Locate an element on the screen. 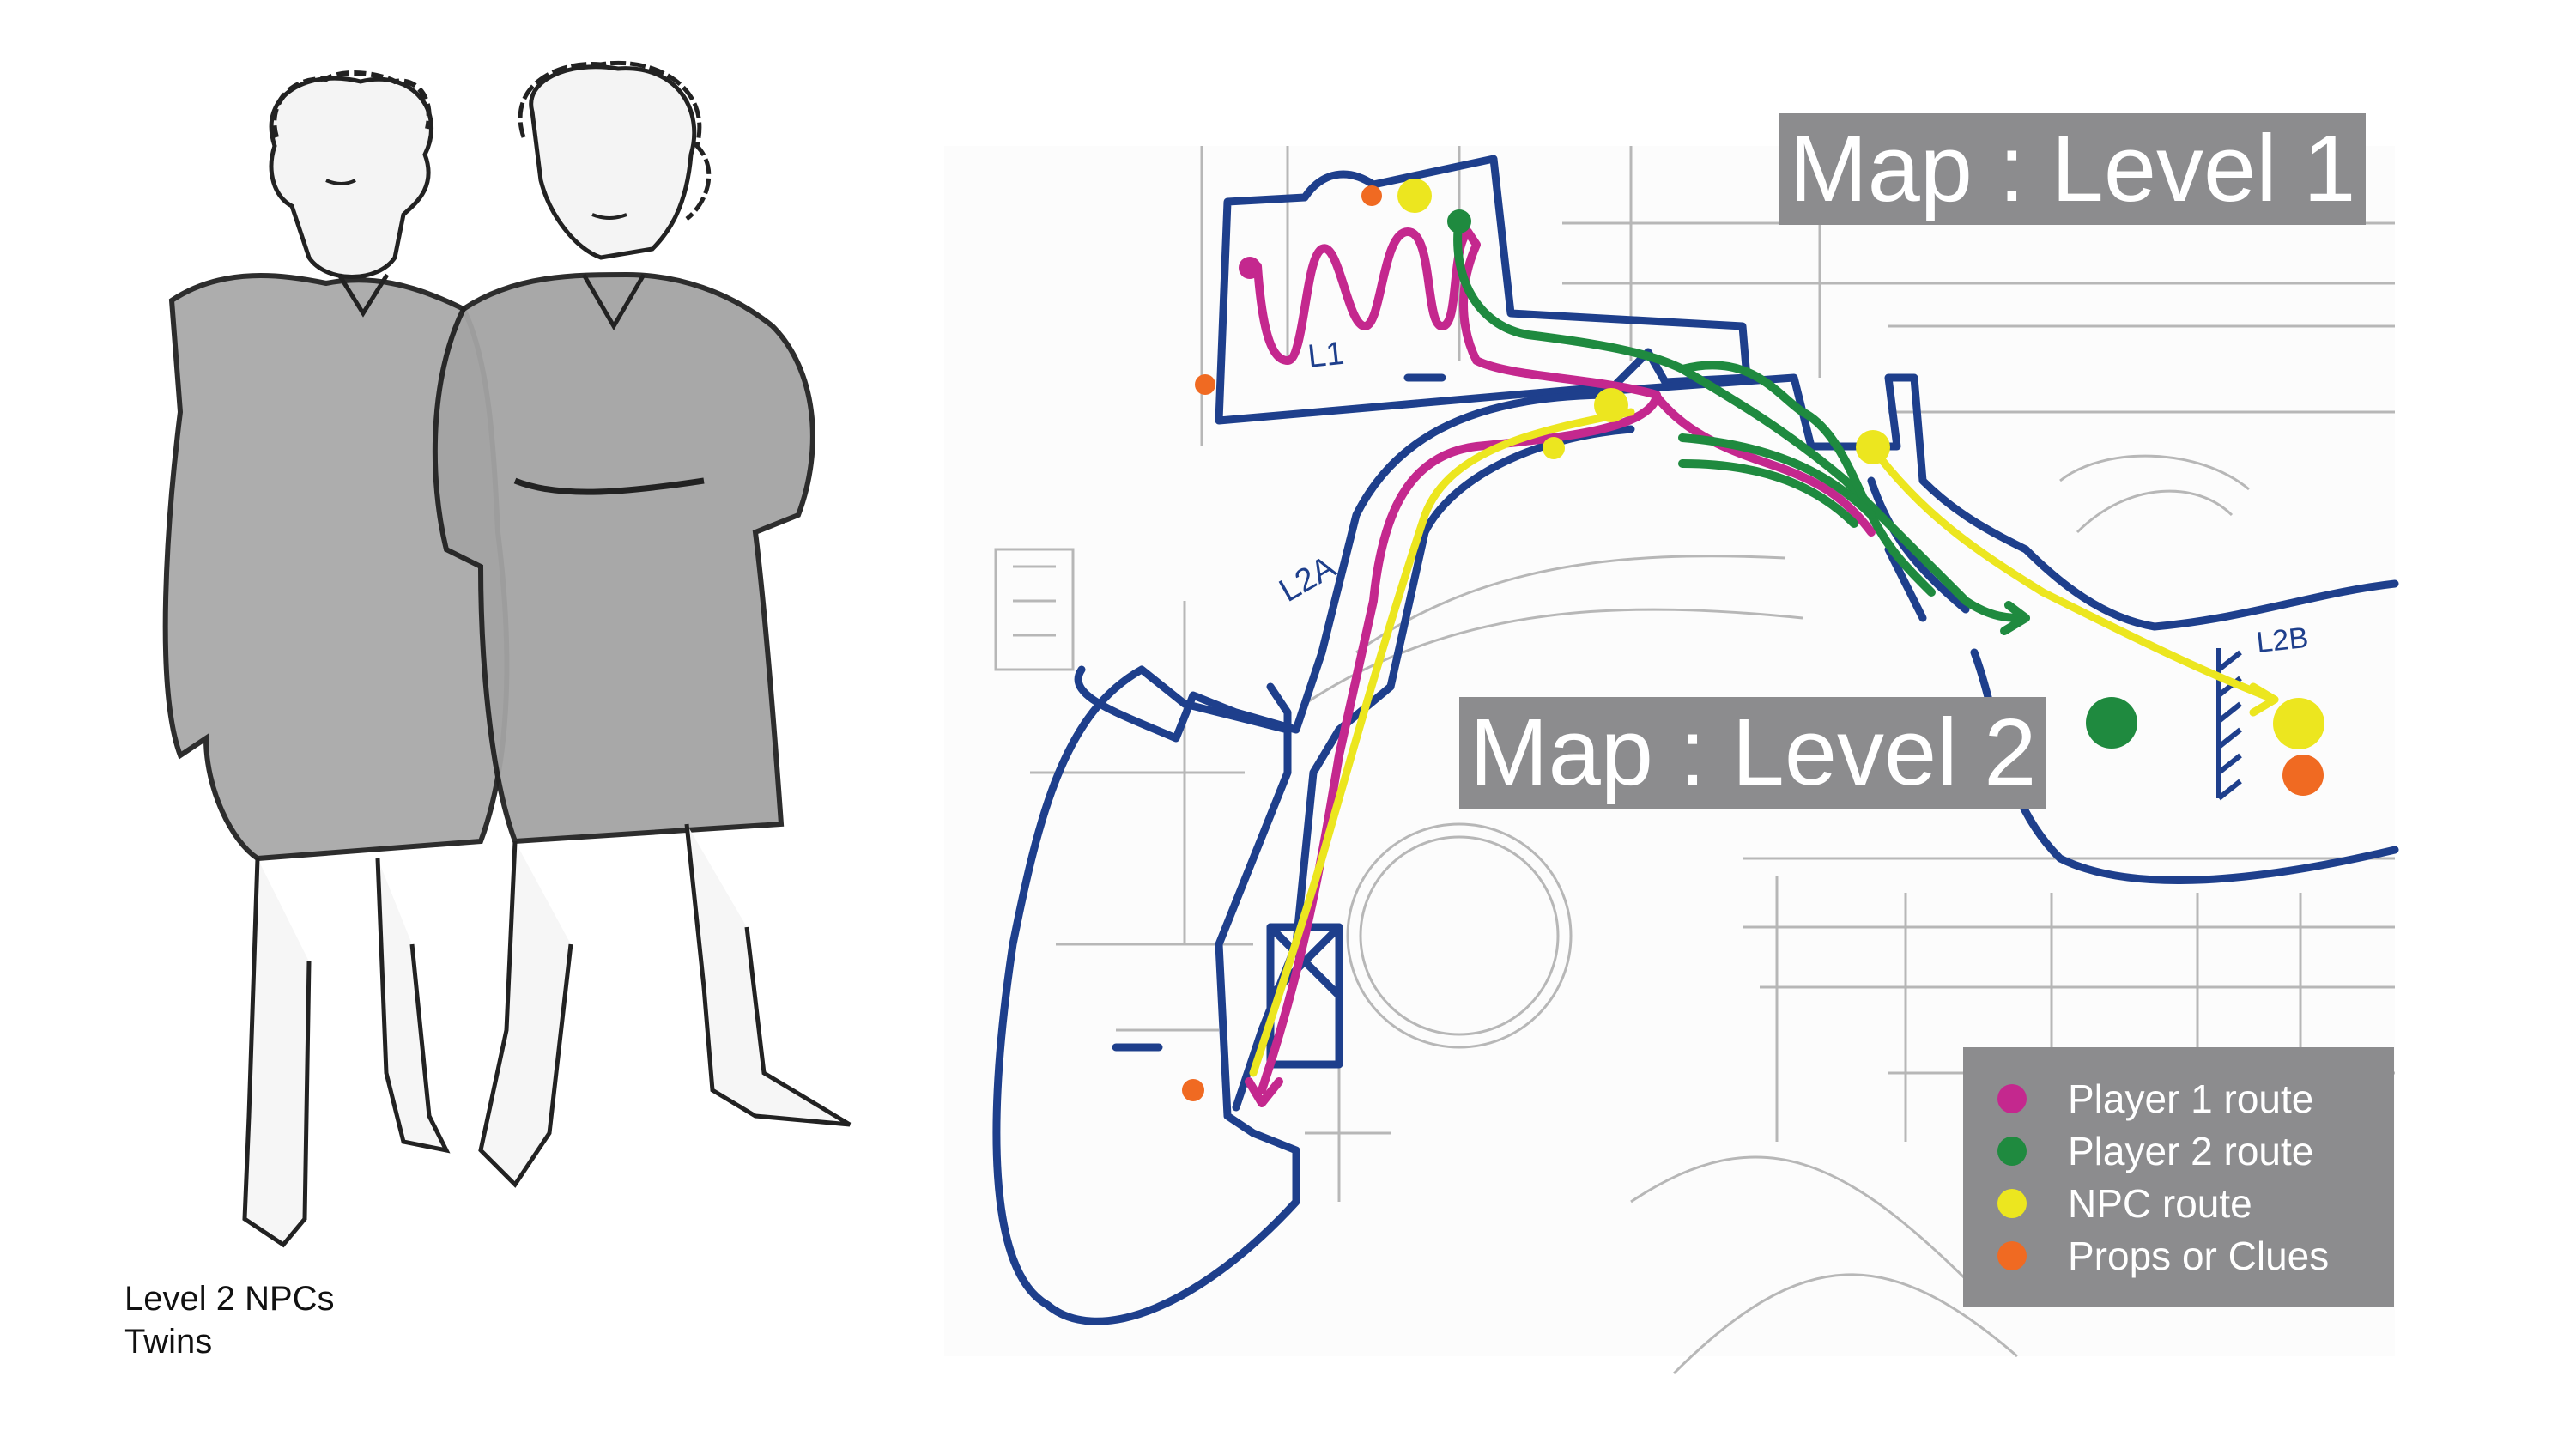 This screenshot has width=2576, height=1449. level-2-lower-wing-outline is located at coordinates (1146, 995).